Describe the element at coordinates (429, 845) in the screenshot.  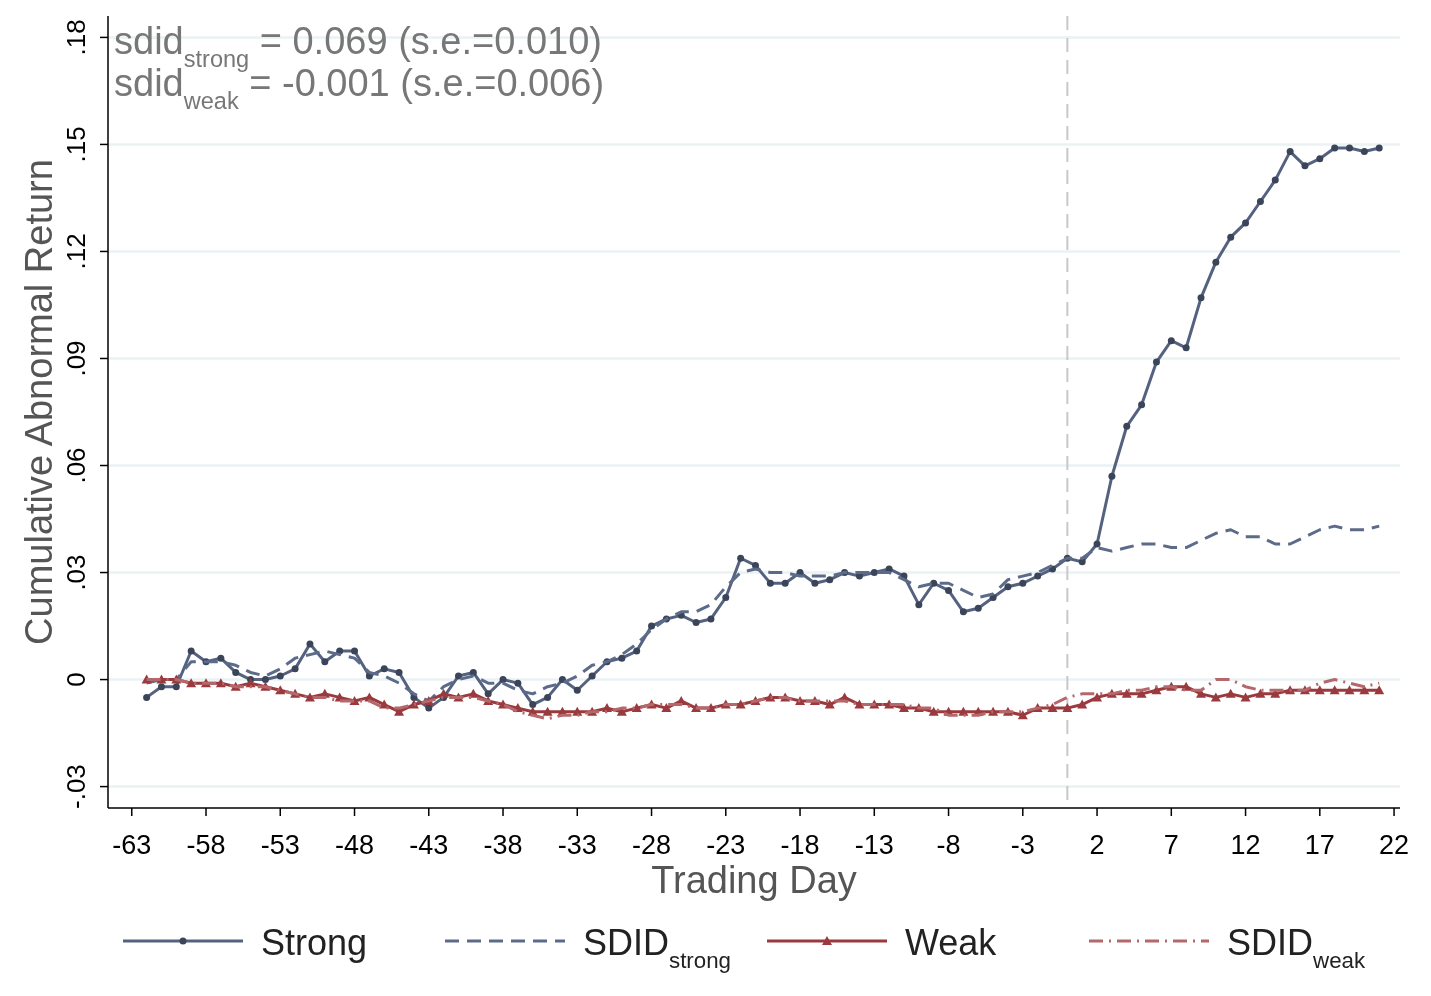
I see `x-tick-label: -43` at that location.